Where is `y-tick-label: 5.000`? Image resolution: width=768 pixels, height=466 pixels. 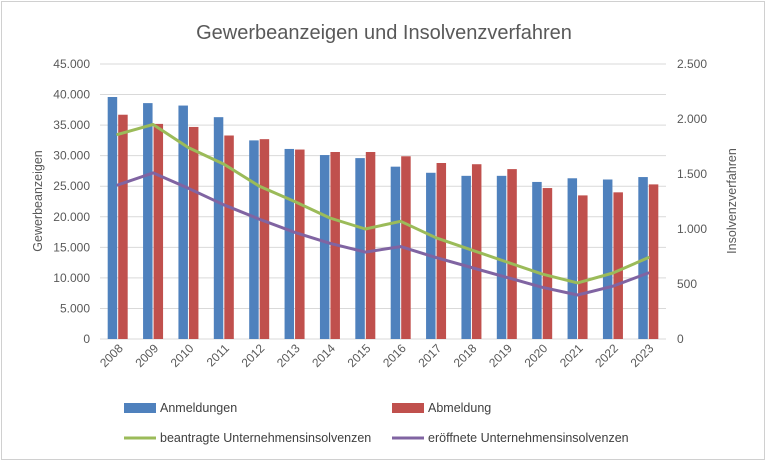 y-tick-label: 5.000 is located at coordinates (75, 308).